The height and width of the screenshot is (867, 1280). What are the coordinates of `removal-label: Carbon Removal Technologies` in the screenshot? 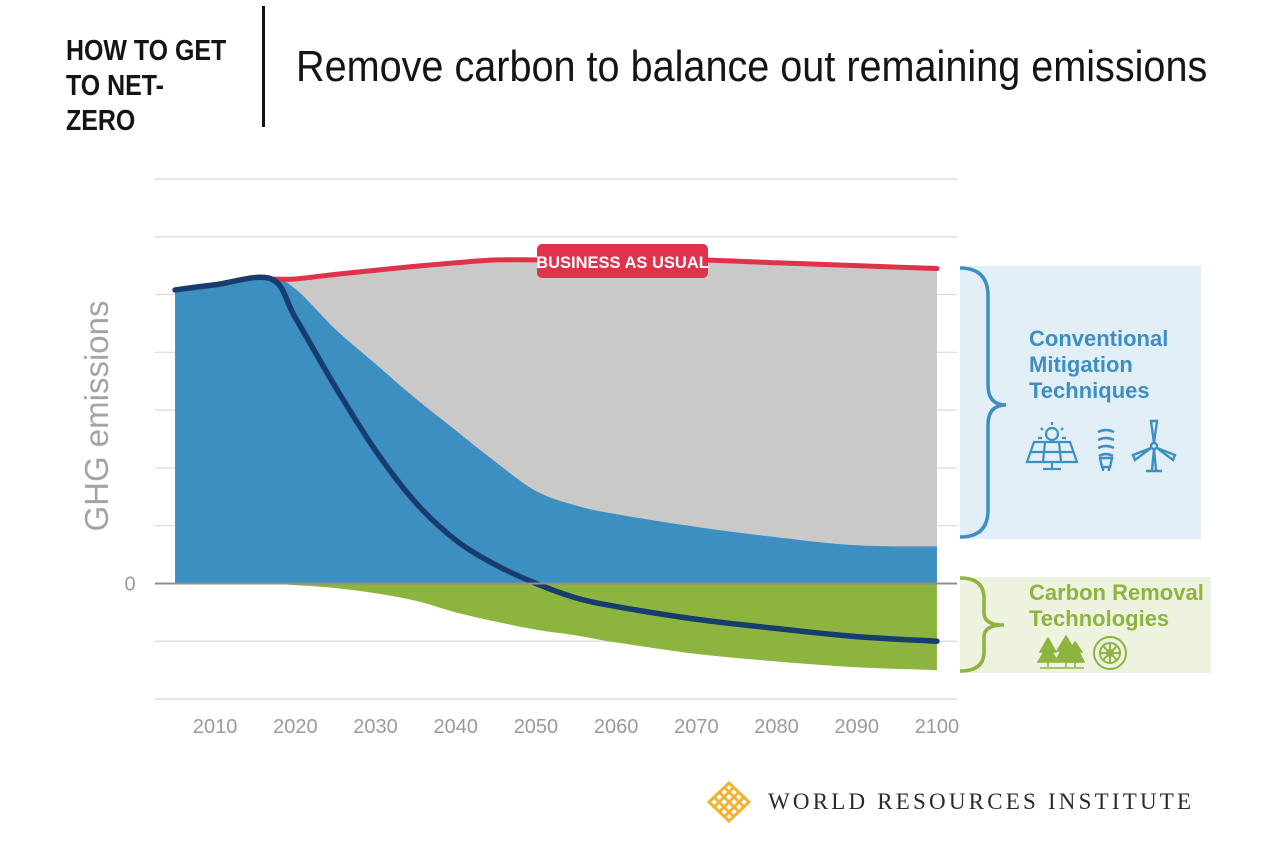 It's located at (1119, 605).